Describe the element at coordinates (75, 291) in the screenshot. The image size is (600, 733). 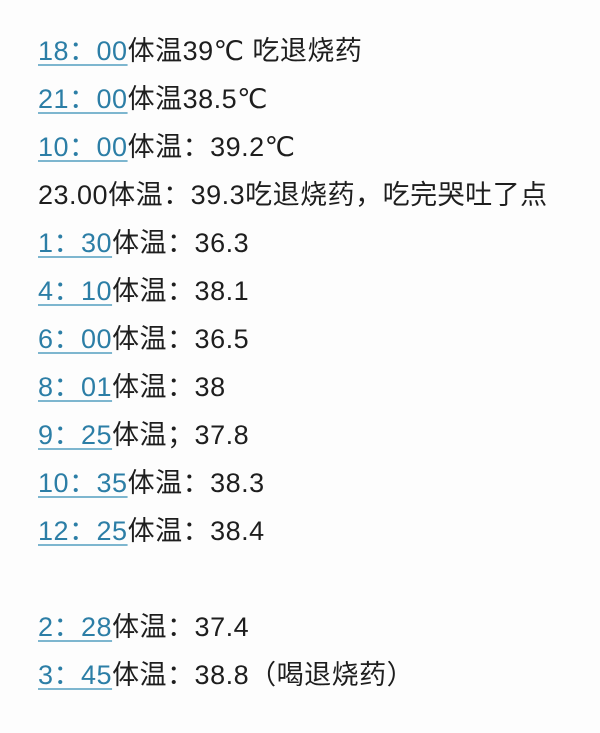
I see `time-link: 4：10` at that location.